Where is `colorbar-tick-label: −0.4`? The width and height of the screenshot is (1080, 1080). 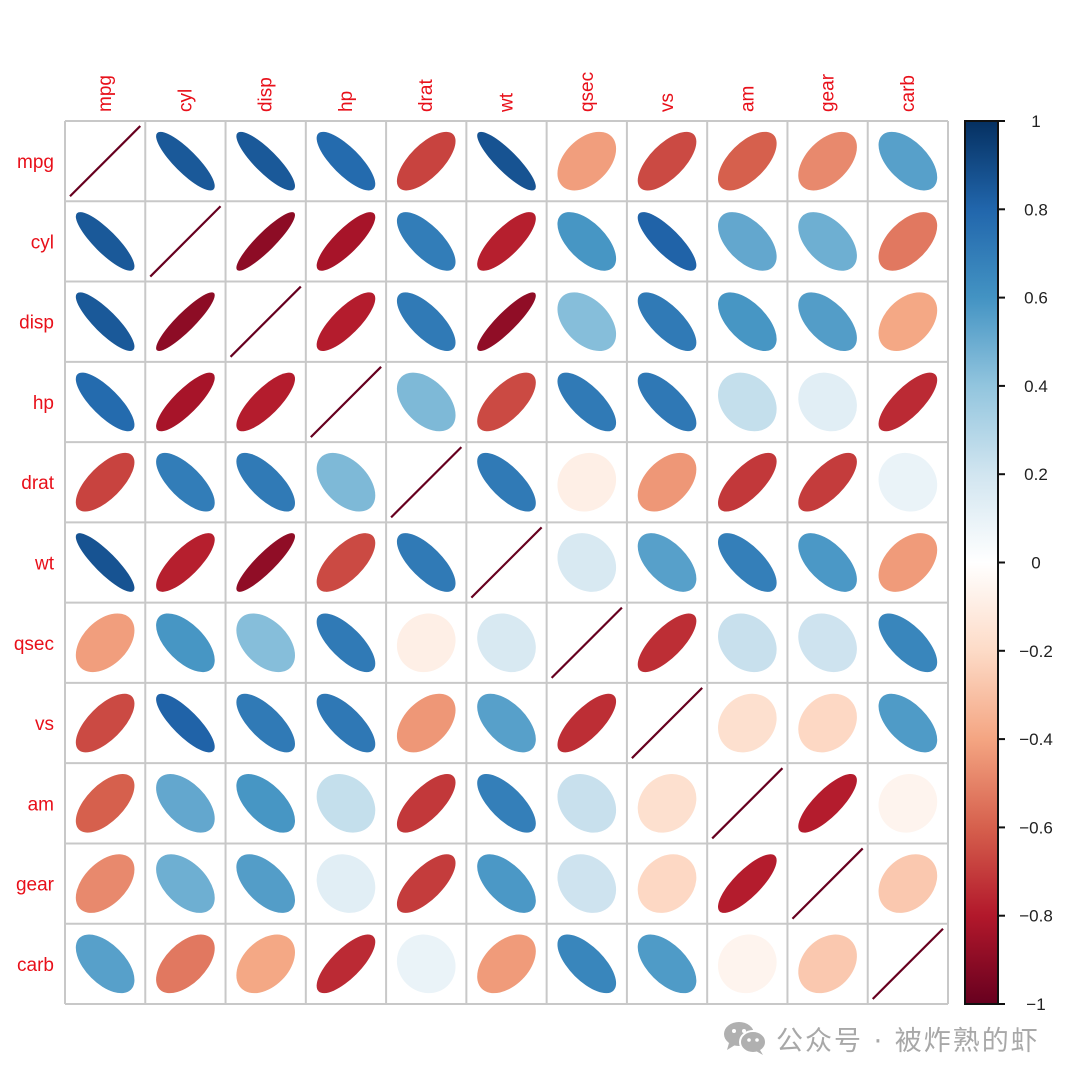 colorbar-tick-label: −0.4 is located at coordinates (1036, 739).